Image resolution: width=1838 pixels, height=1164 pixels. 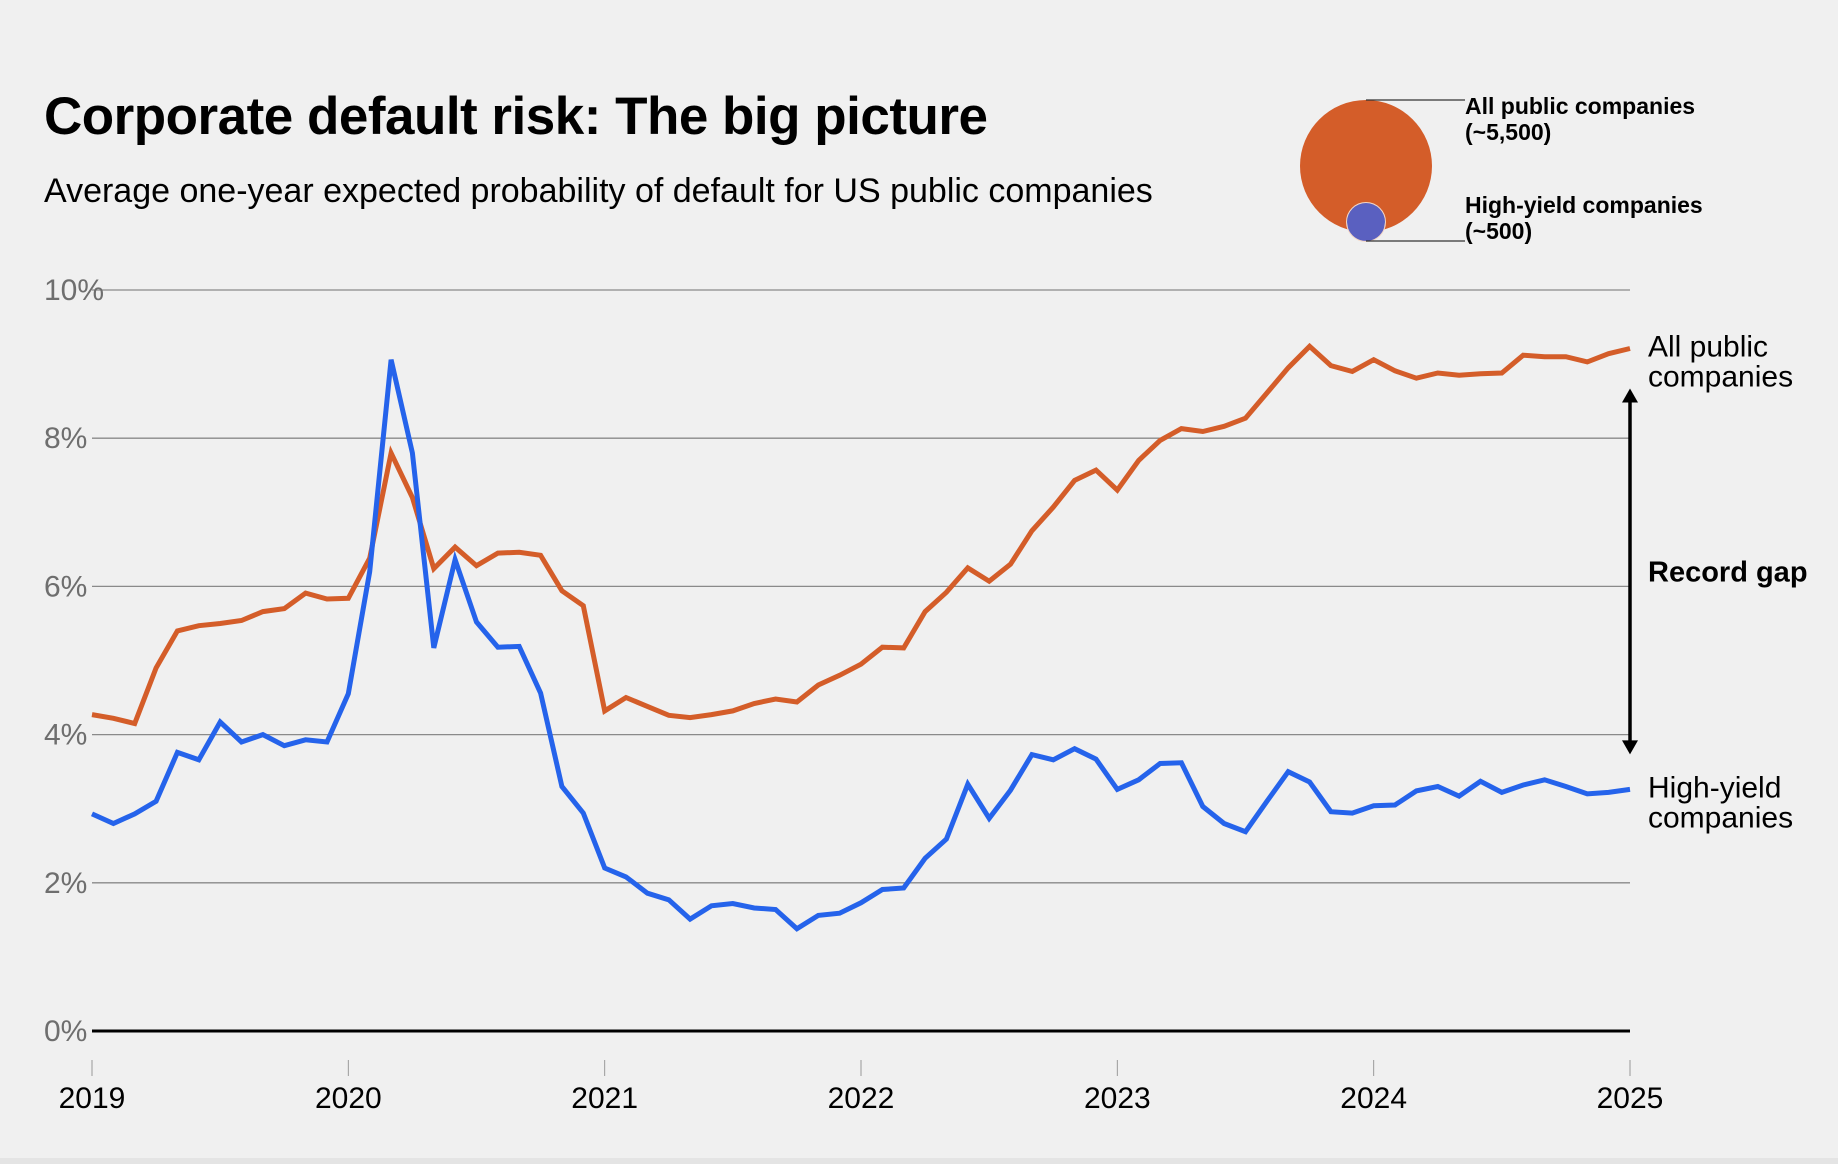 I want to click on gap-arrow-head-up-icon, so click(x=1630, y=395).